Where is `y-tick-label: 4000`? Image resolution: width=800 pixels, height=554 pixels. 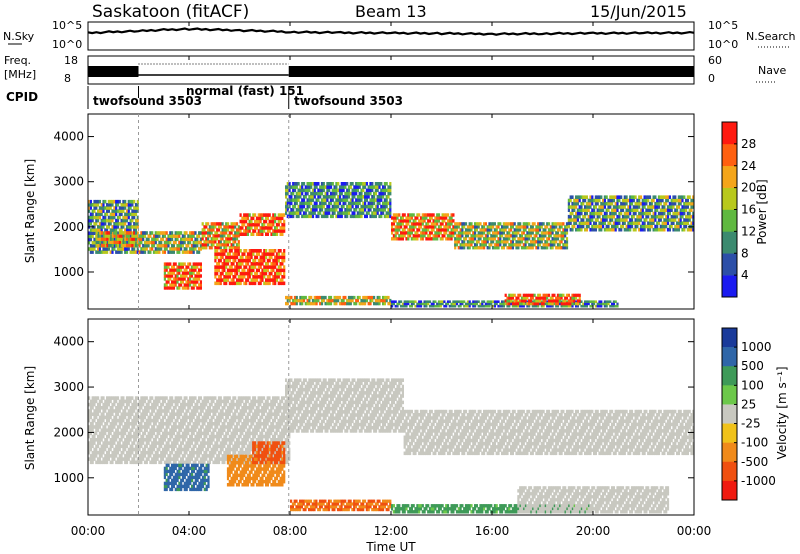
y-tick-label: 4000 is located at coordinates (68, 137).